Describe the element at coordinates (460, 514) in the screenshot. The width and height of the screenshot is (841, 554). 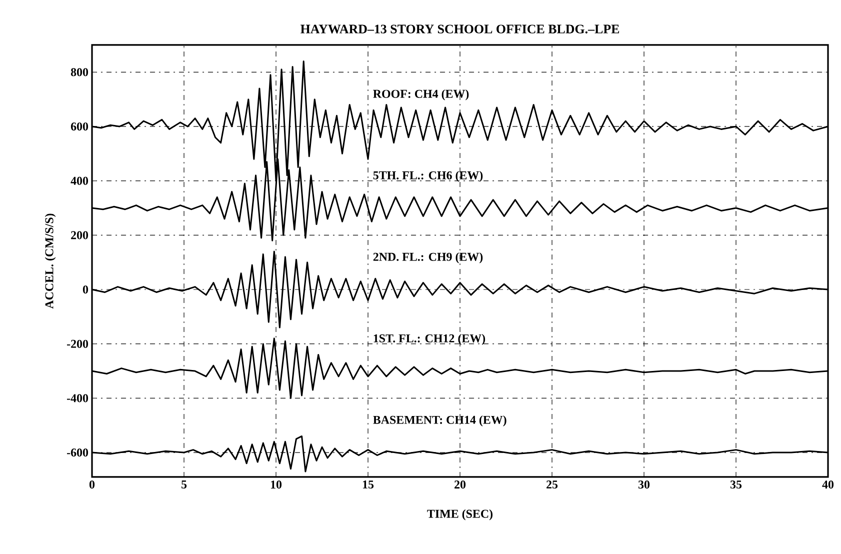
I see `x-axis-title: TIME (SEC)` at that location.